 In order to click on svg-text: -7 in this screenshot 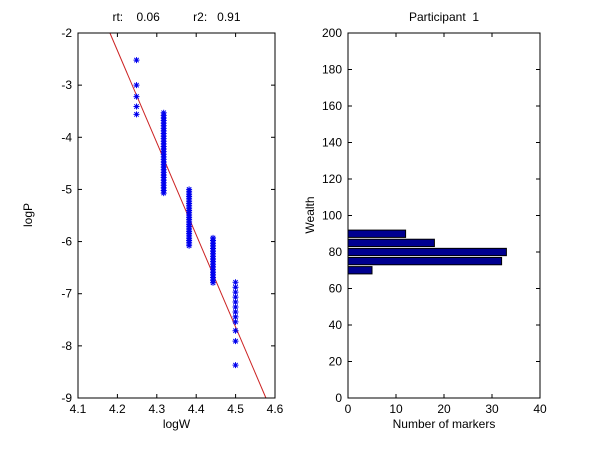, I will do `click(66, 294)`.